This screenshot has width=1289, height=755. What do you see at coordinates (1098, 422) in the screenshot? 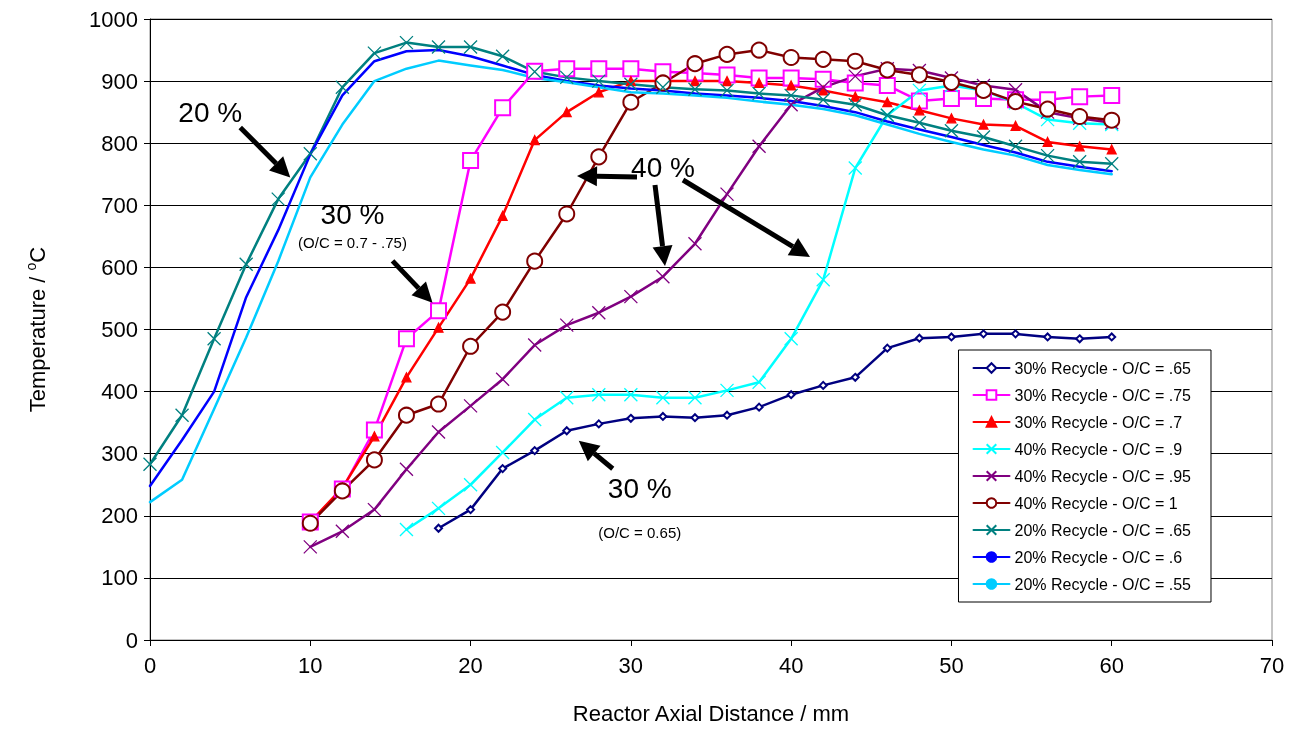
I see `legend-label: 30% Recycle - O/C = .7` at bounding box center [1098, 422].